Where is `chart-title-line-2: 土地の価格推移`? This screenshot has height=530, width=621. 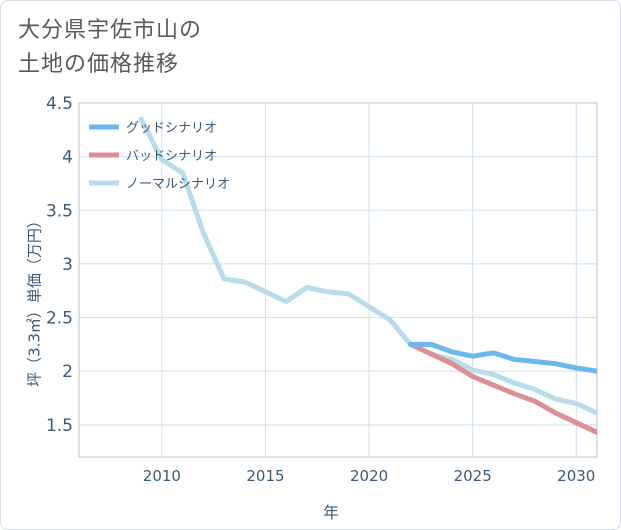 chart-title-line-2: 土地の価格推移 is located at coordinates (99, 64).